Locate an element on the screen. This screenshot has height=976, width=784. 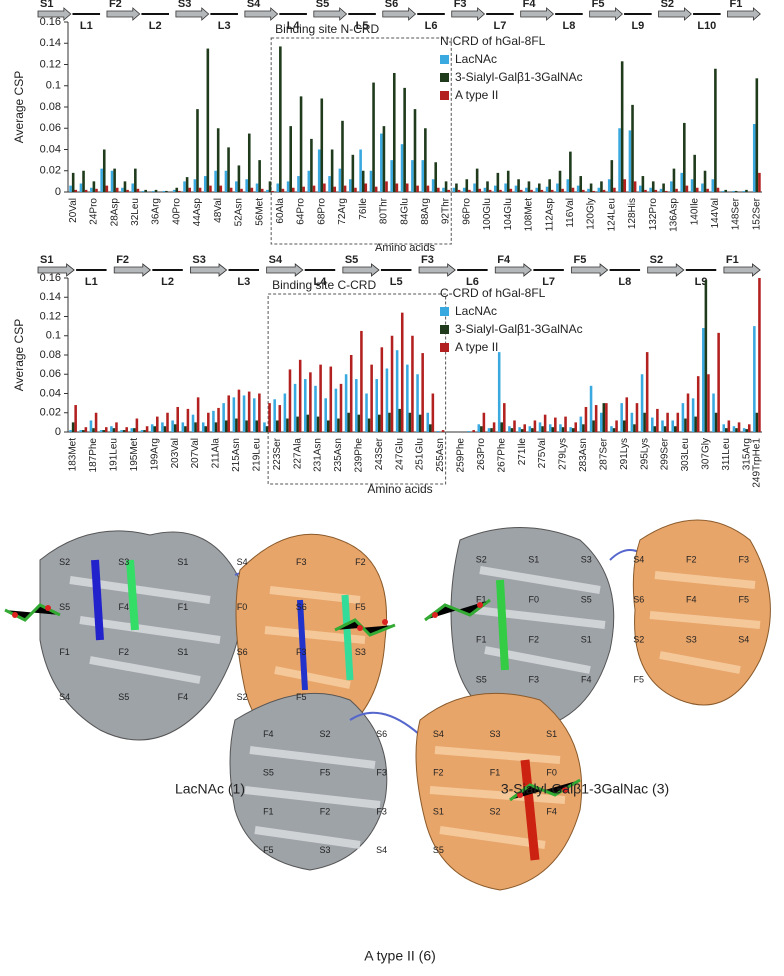
topology-label: S4 is located at coordinates (254, 5).